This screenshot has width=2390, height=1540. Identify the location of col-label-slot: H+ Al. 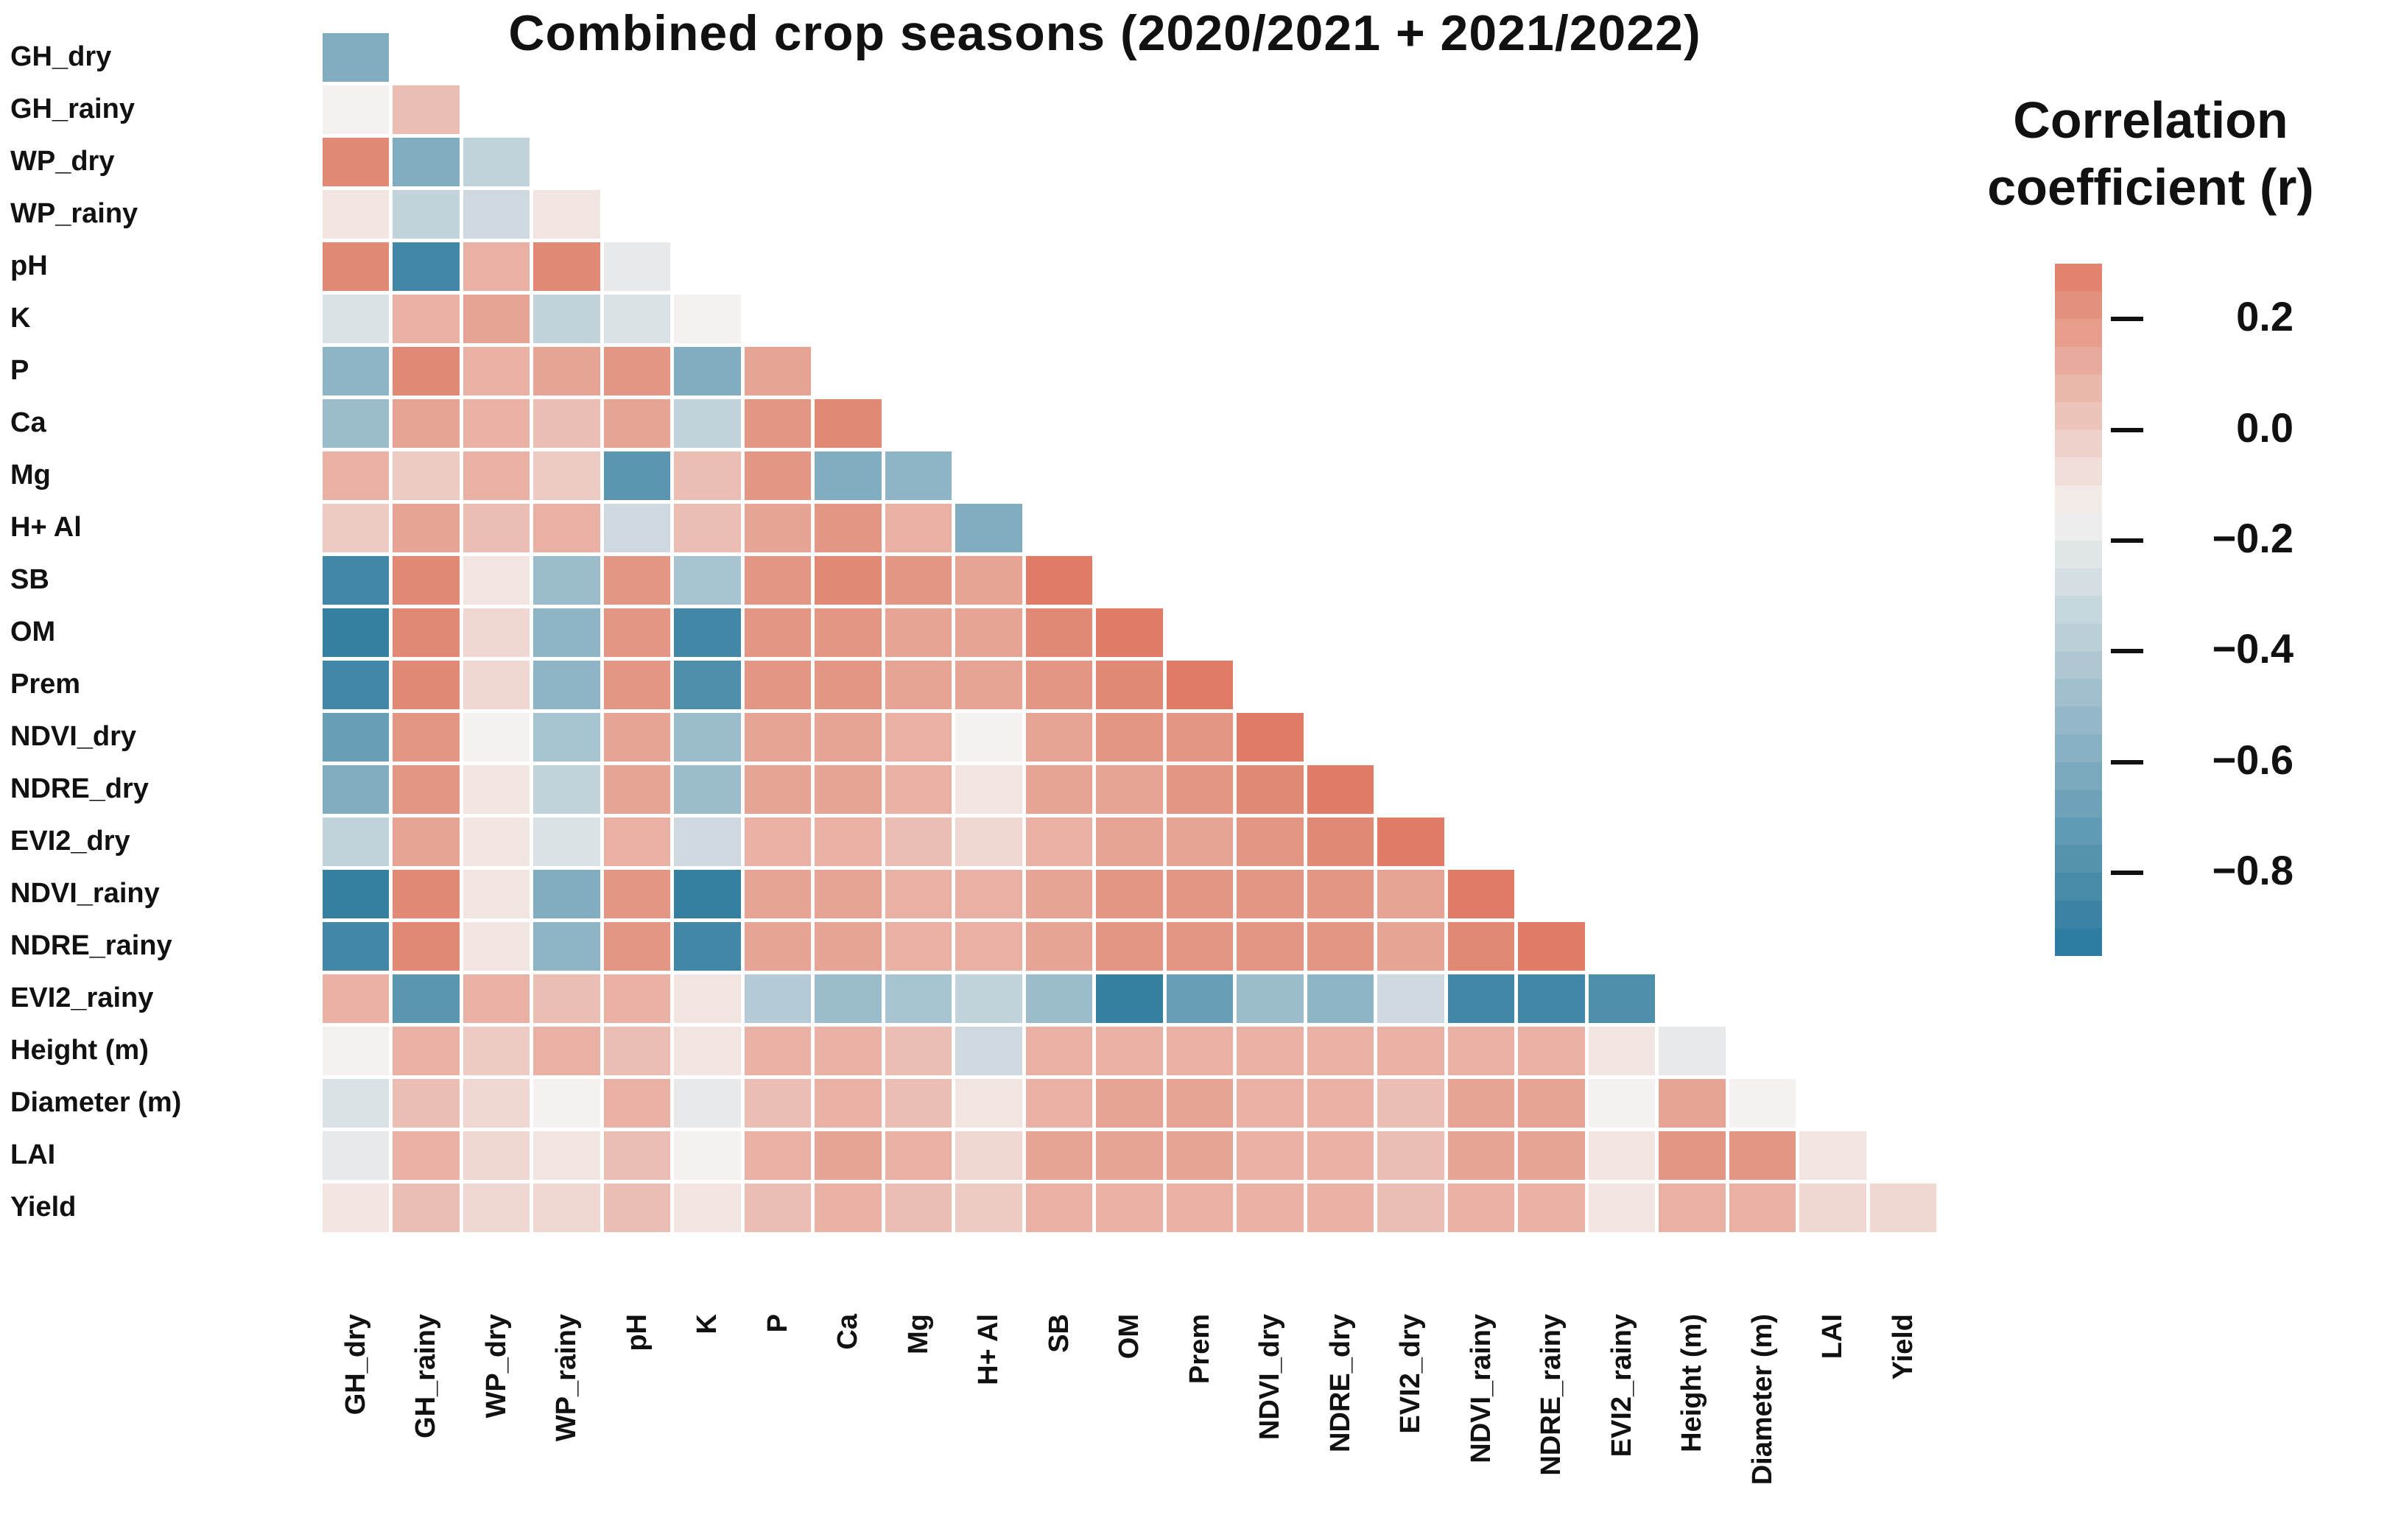
(989, 1427).